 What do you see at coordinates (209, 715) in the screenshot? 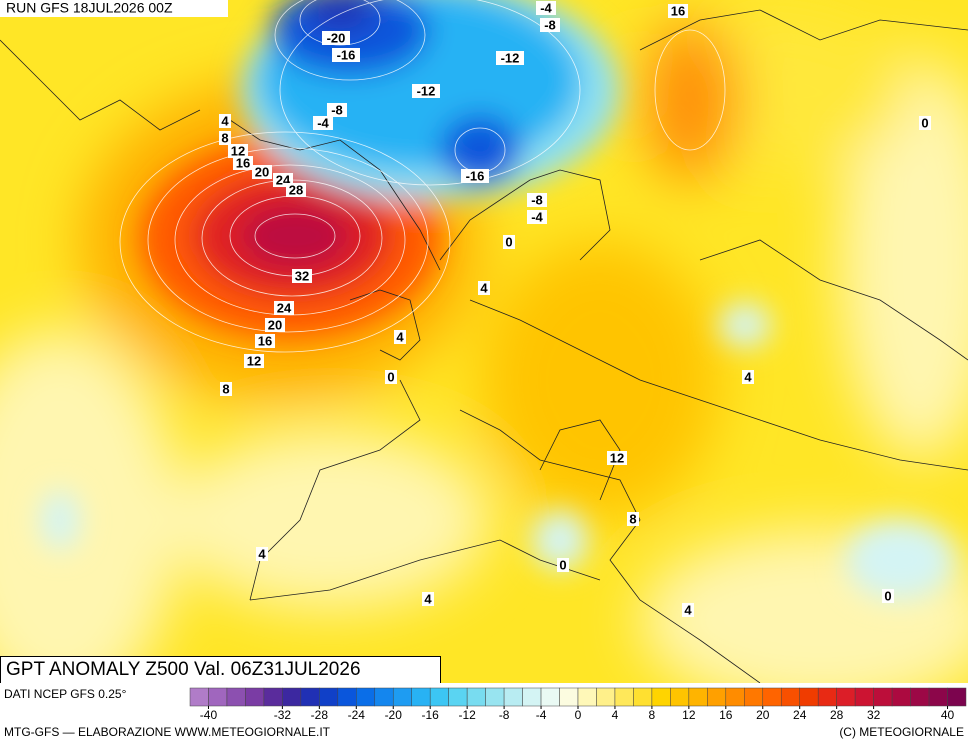
I see `colorbar-tick-label: -40` at bounding box center [209, 715].